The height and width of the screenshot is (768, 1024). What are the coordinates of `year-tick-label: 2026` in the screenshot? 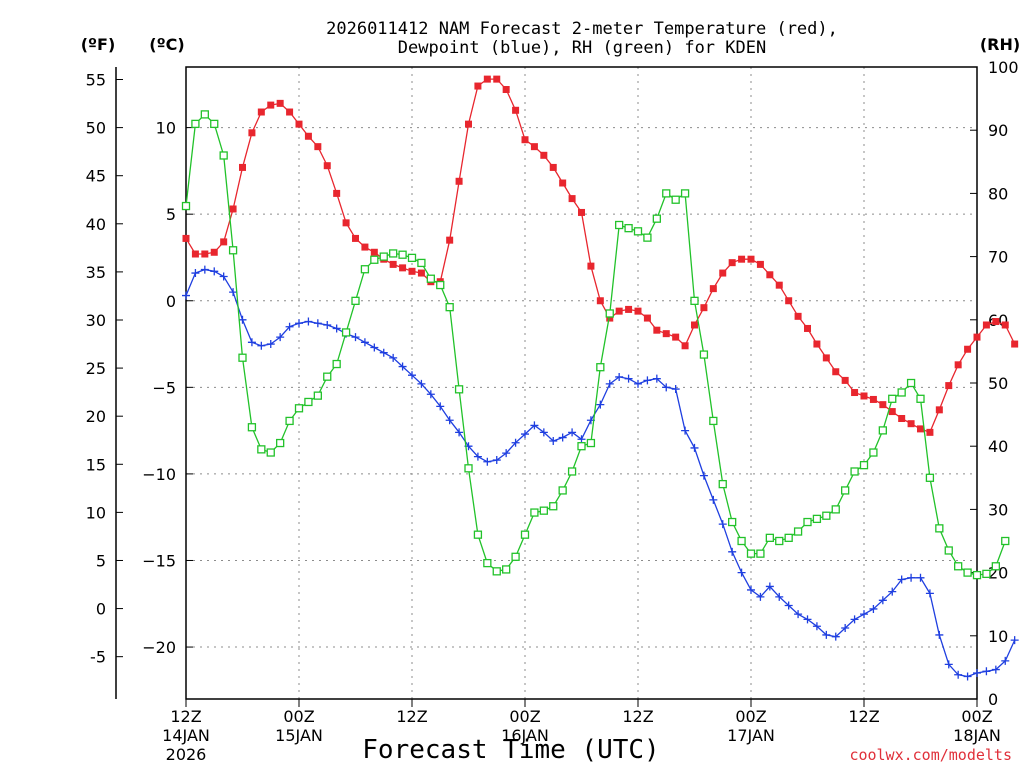 It's located at (186, 754).